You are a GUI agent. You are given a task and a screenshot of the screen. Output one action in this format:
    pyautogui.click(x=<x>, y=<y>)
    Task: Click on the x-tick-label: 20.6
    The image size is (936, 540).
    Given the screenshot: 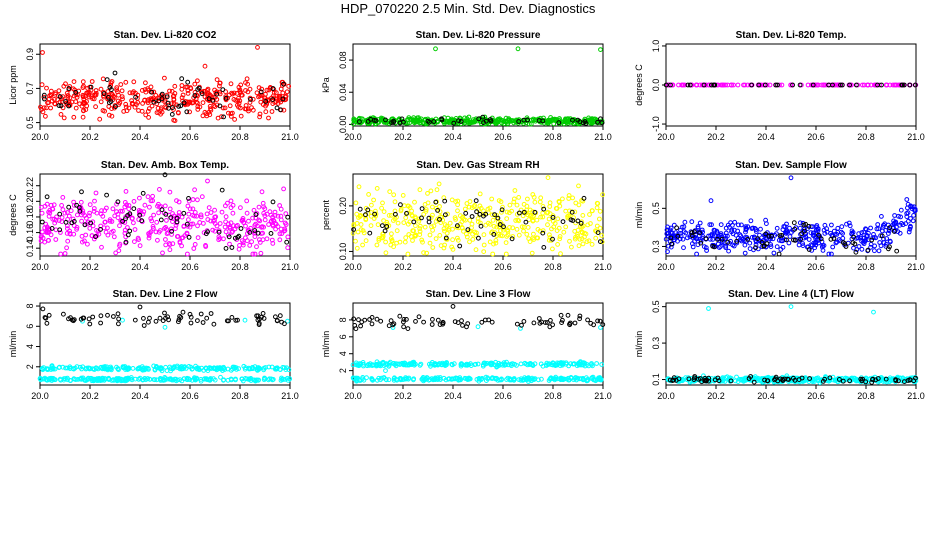 What is the action you would take?
    pyautogui.click(x=816, y=267)
    